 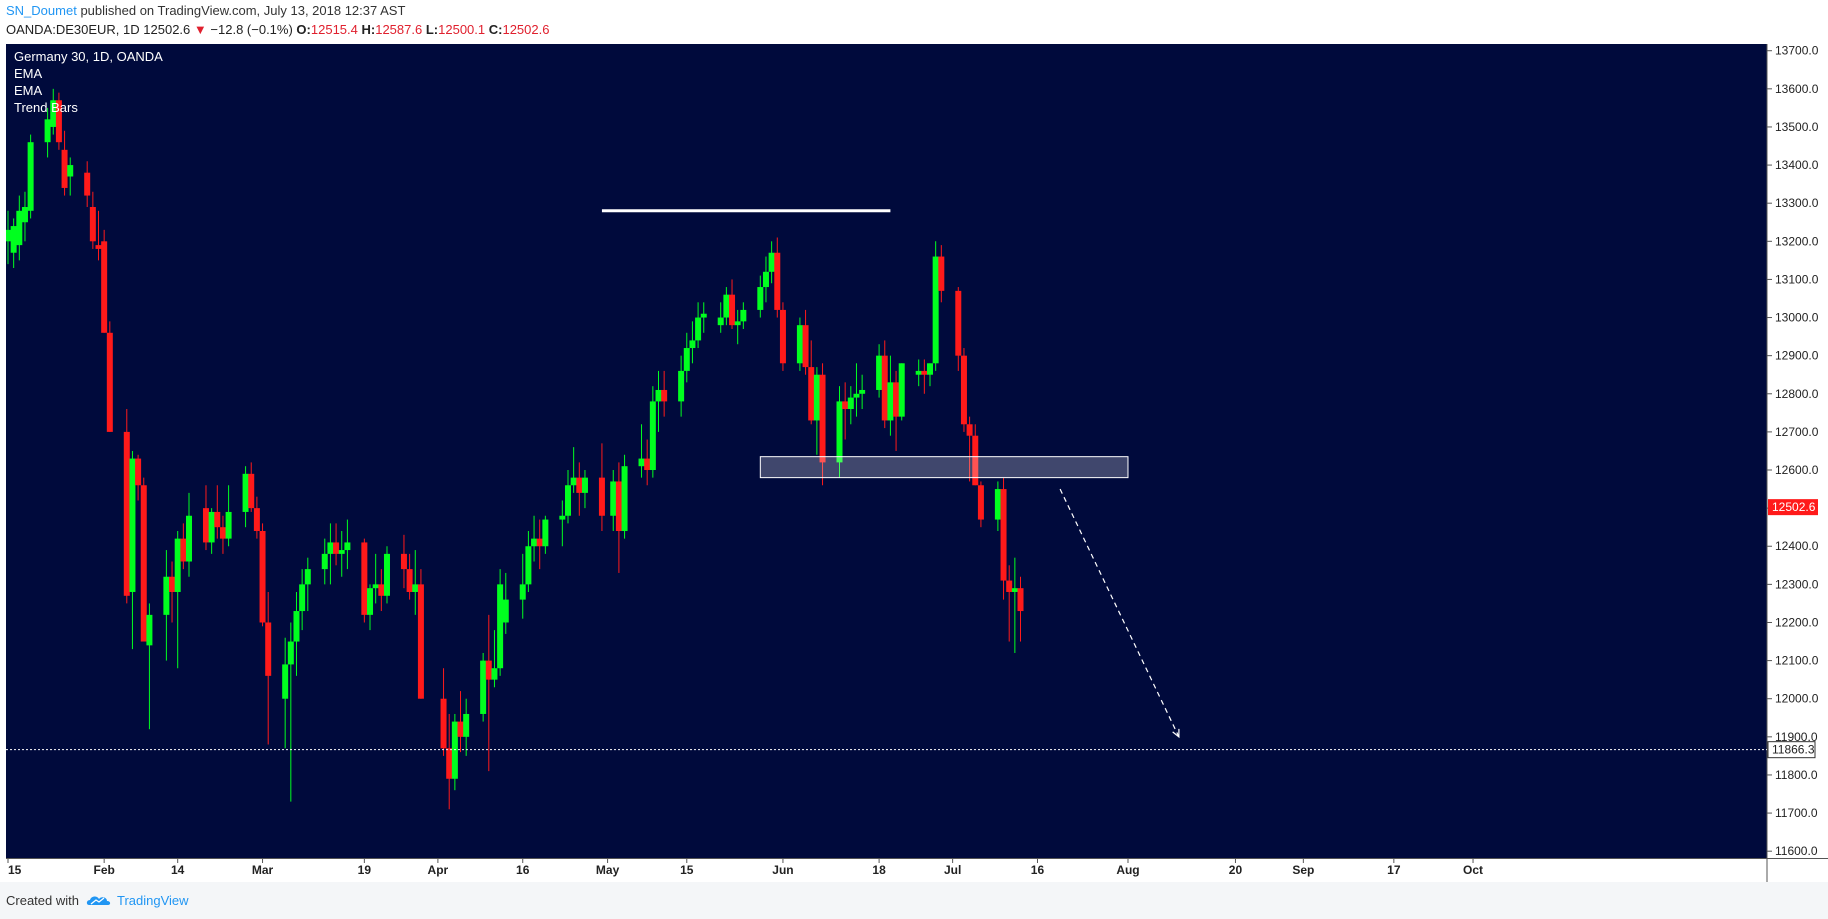 What do you see at coordinates (41, 10) in the screenshot?
I see `author-link: SN_Doumet` at bounding box center [41, 10].